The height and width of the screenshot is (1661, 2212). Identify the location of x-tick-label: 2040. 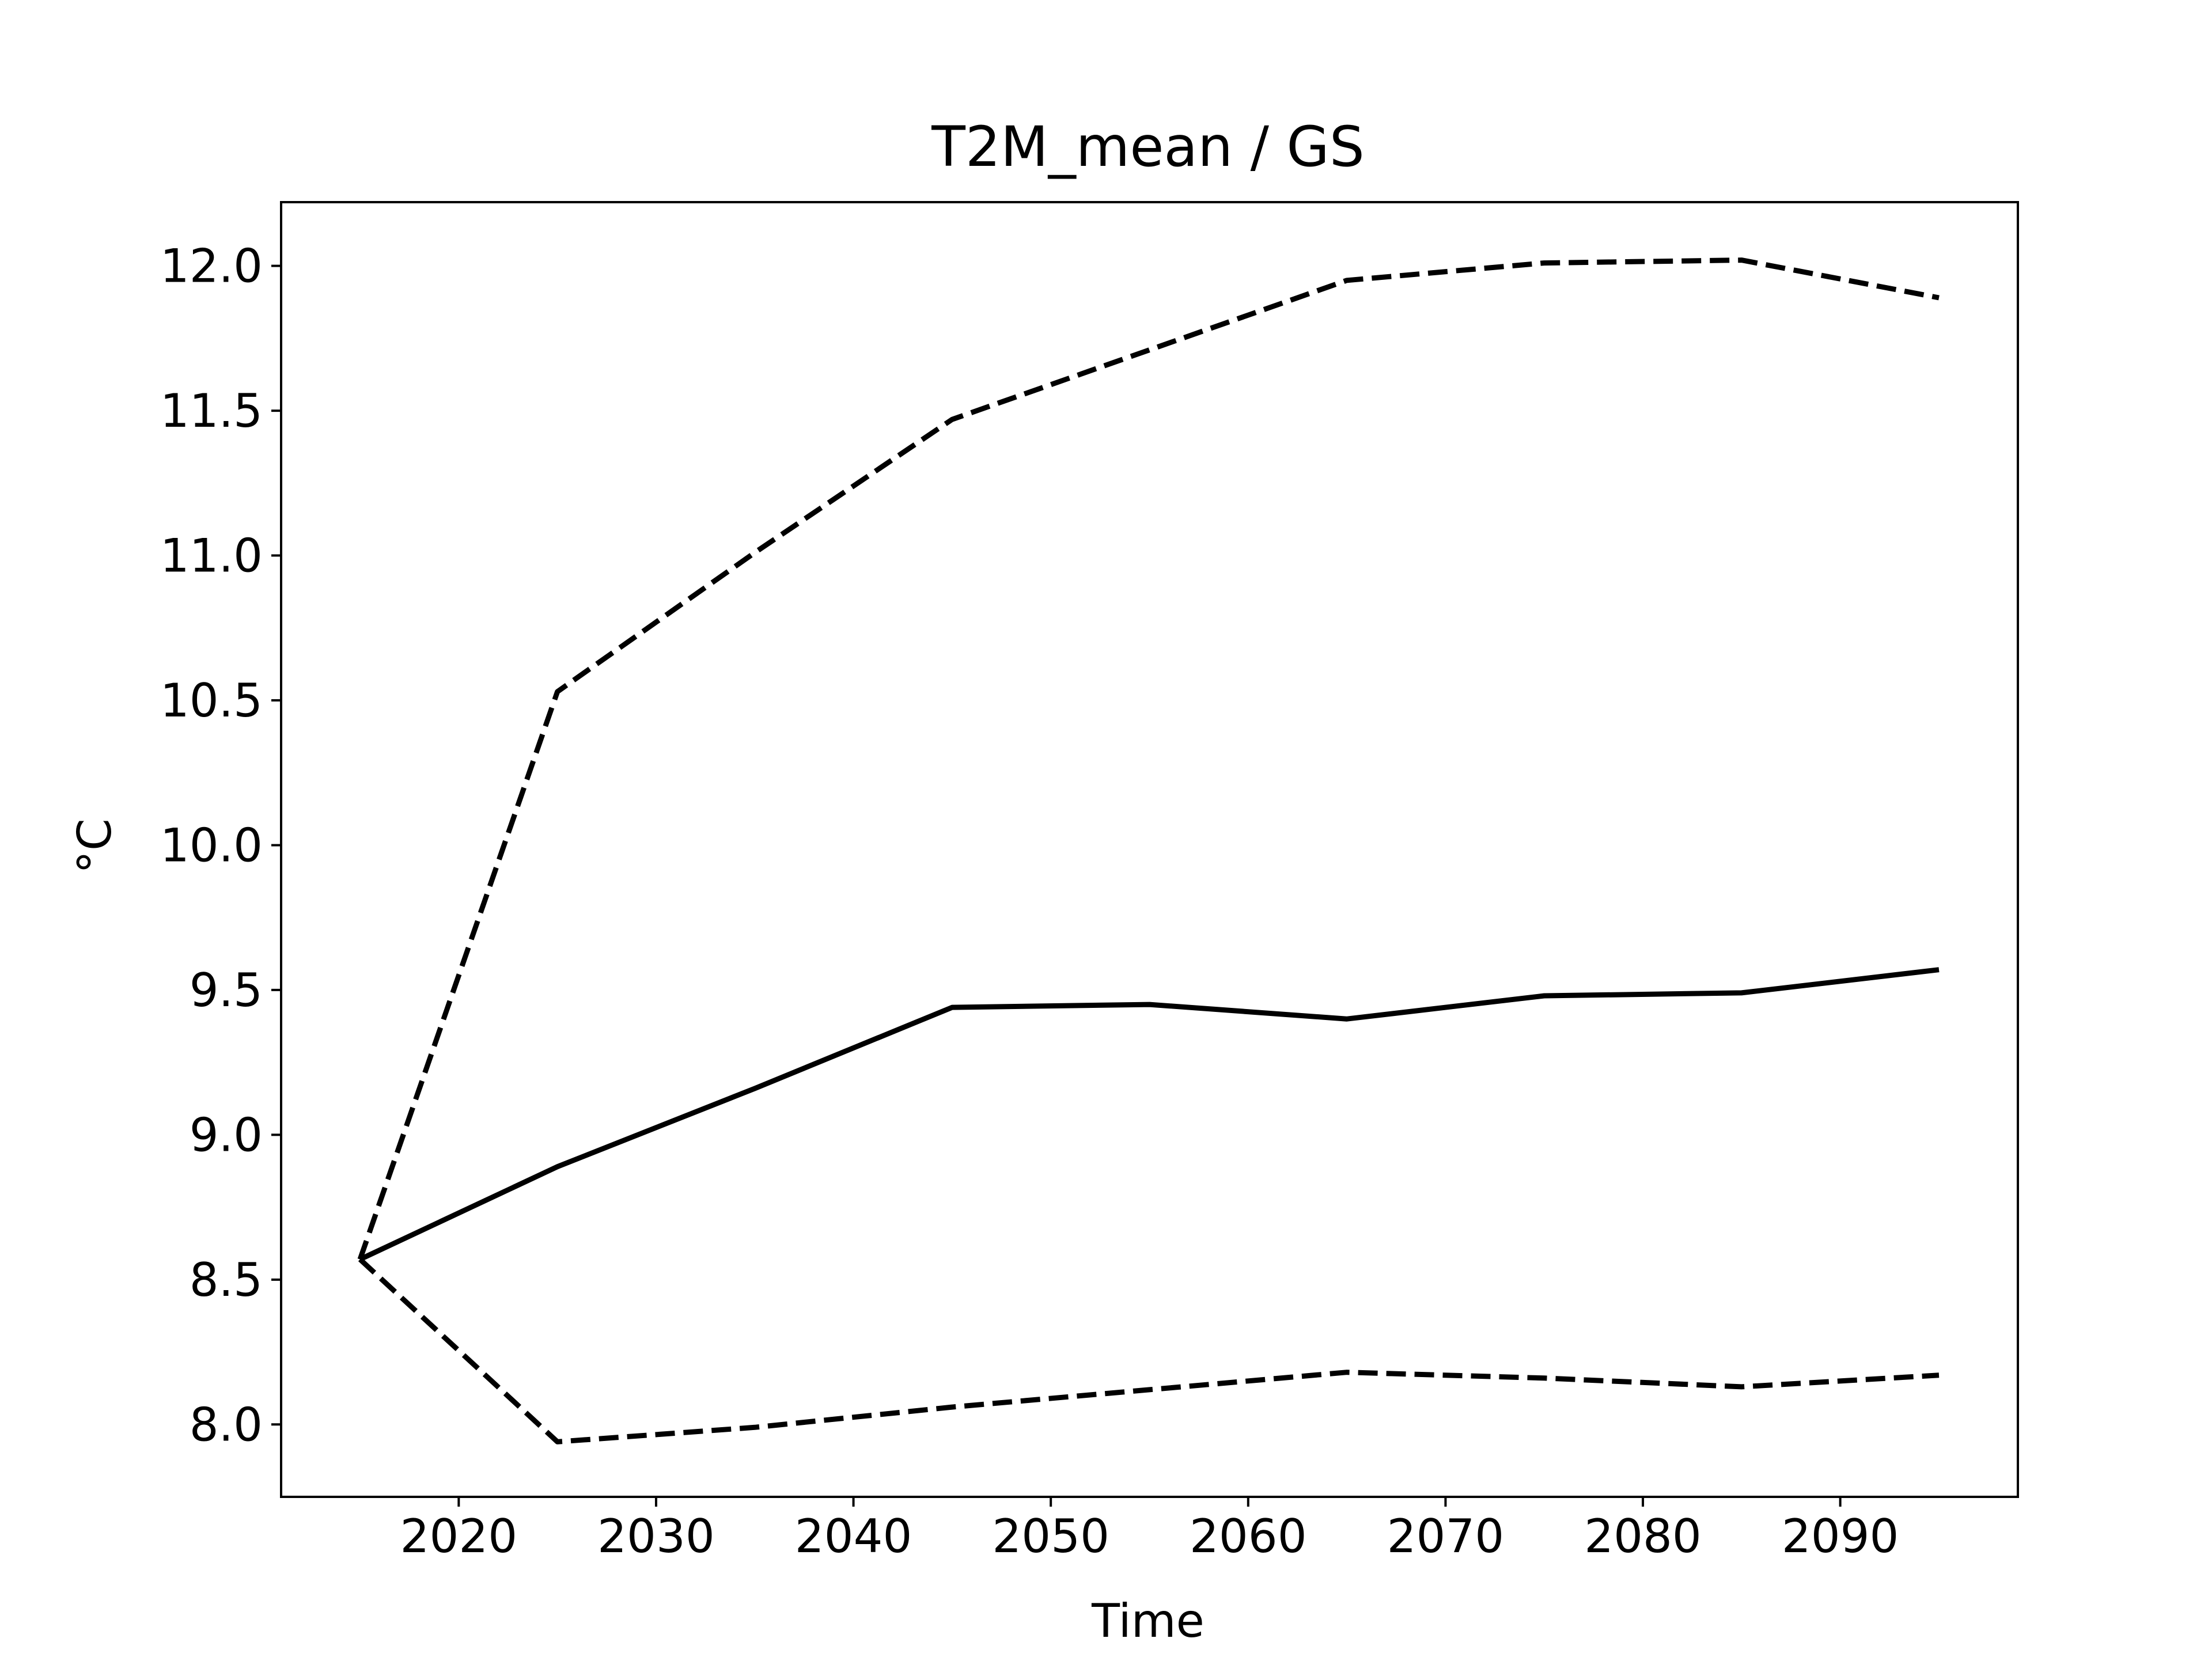
(853, 1536).